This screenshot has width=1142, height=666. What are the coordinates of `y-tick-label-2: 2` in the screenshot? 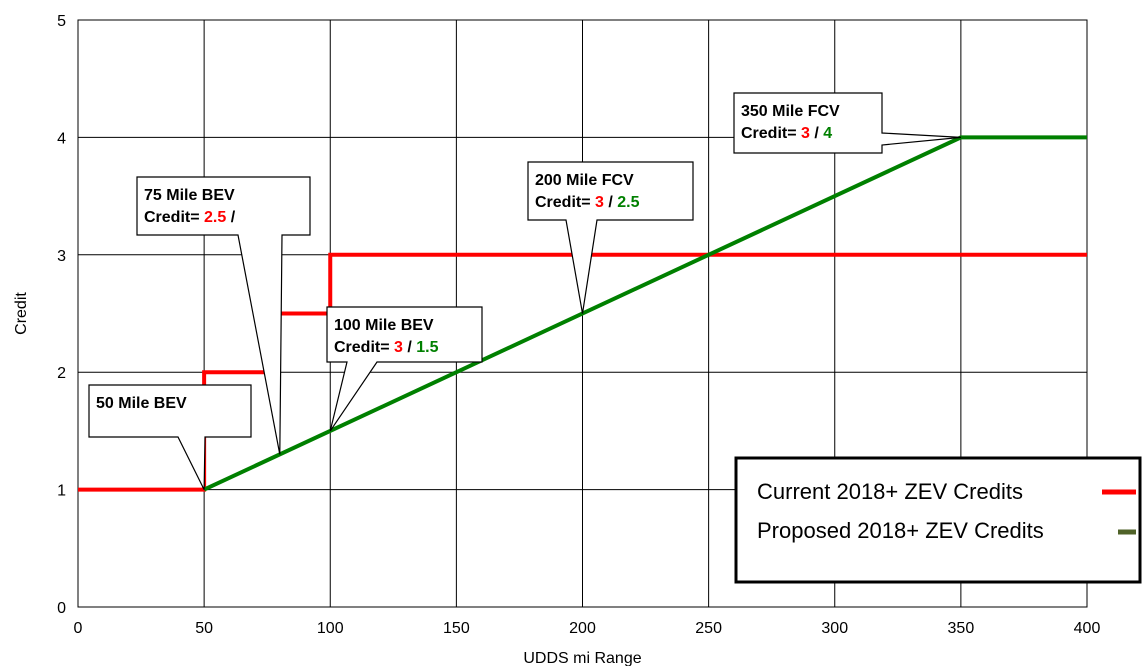 It's located at (61, 373).